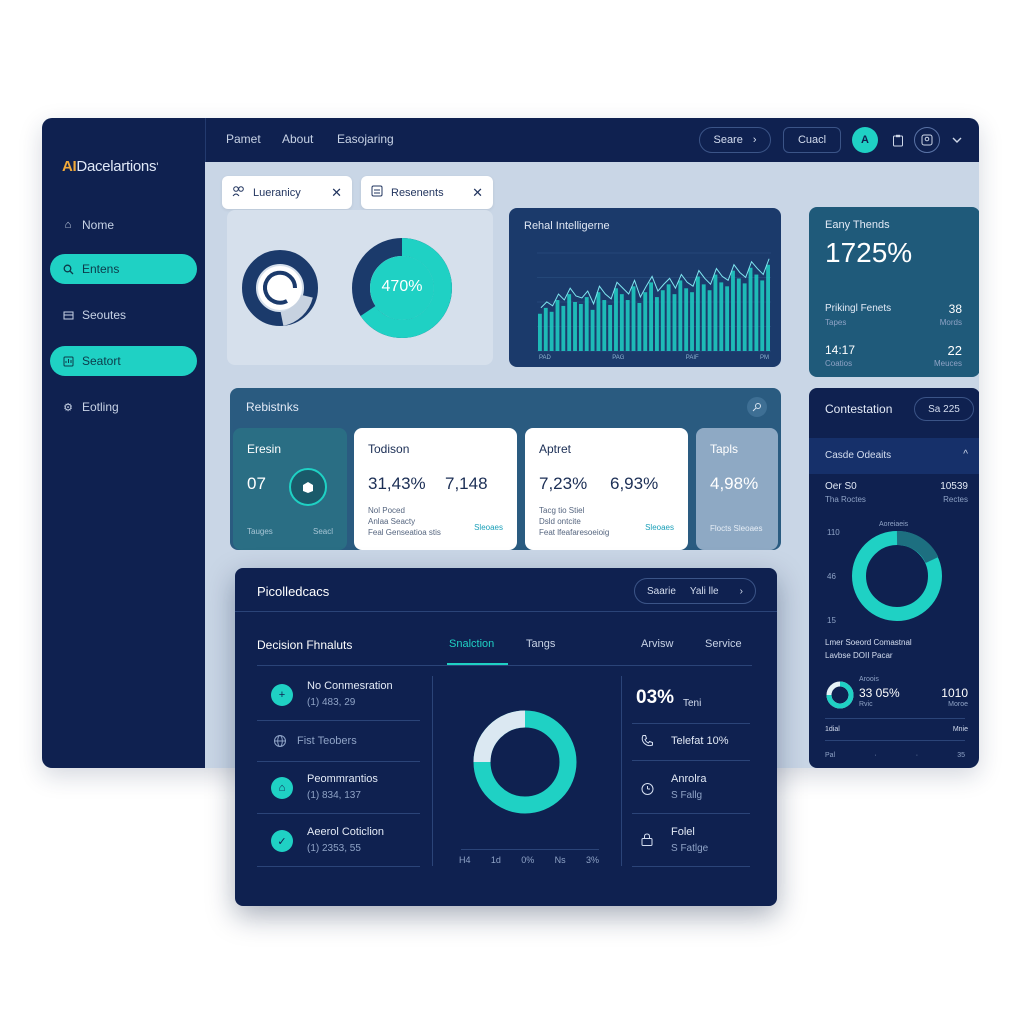 Image resolution: width=1024 pixels, height=1024 pixels. I want to click on decision-donut, so click(525, 762).